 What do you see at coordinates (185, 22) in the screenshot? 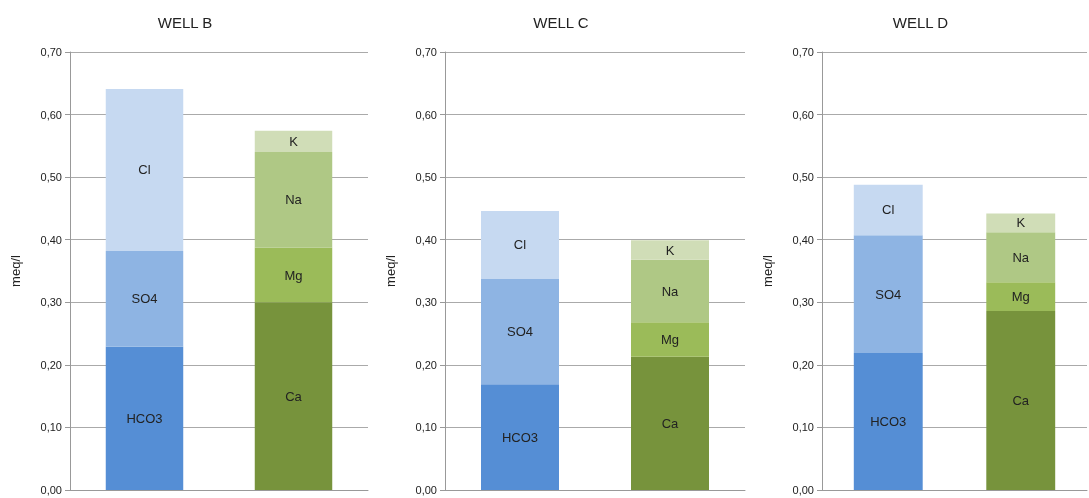
I see `chart-title: WELL B` at bounding box center [185, 22].